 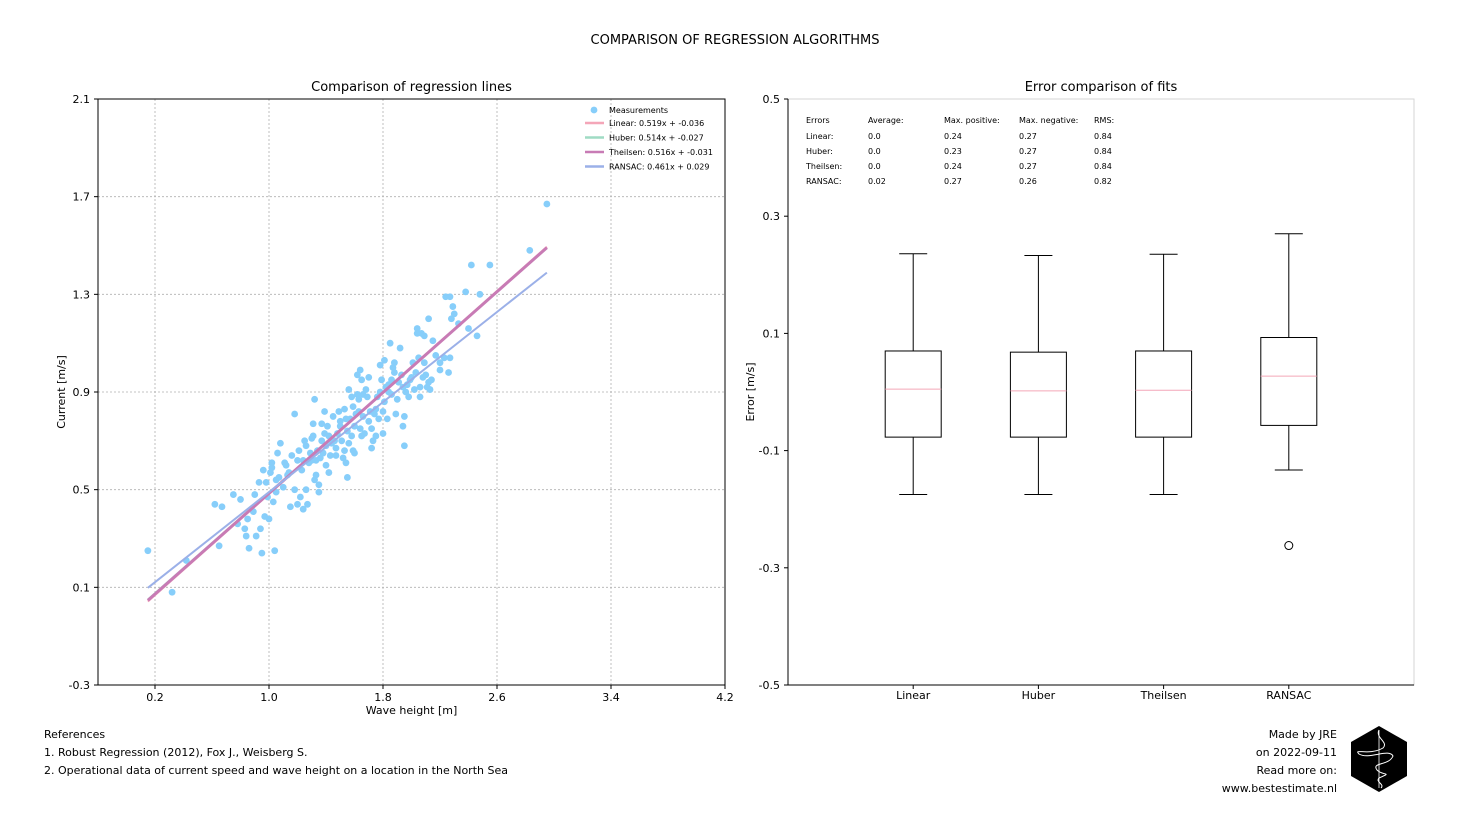 What do you see at coordinates (347, 430) in the screenshot?
I see `regression-line` at bounding box center [347, 430].